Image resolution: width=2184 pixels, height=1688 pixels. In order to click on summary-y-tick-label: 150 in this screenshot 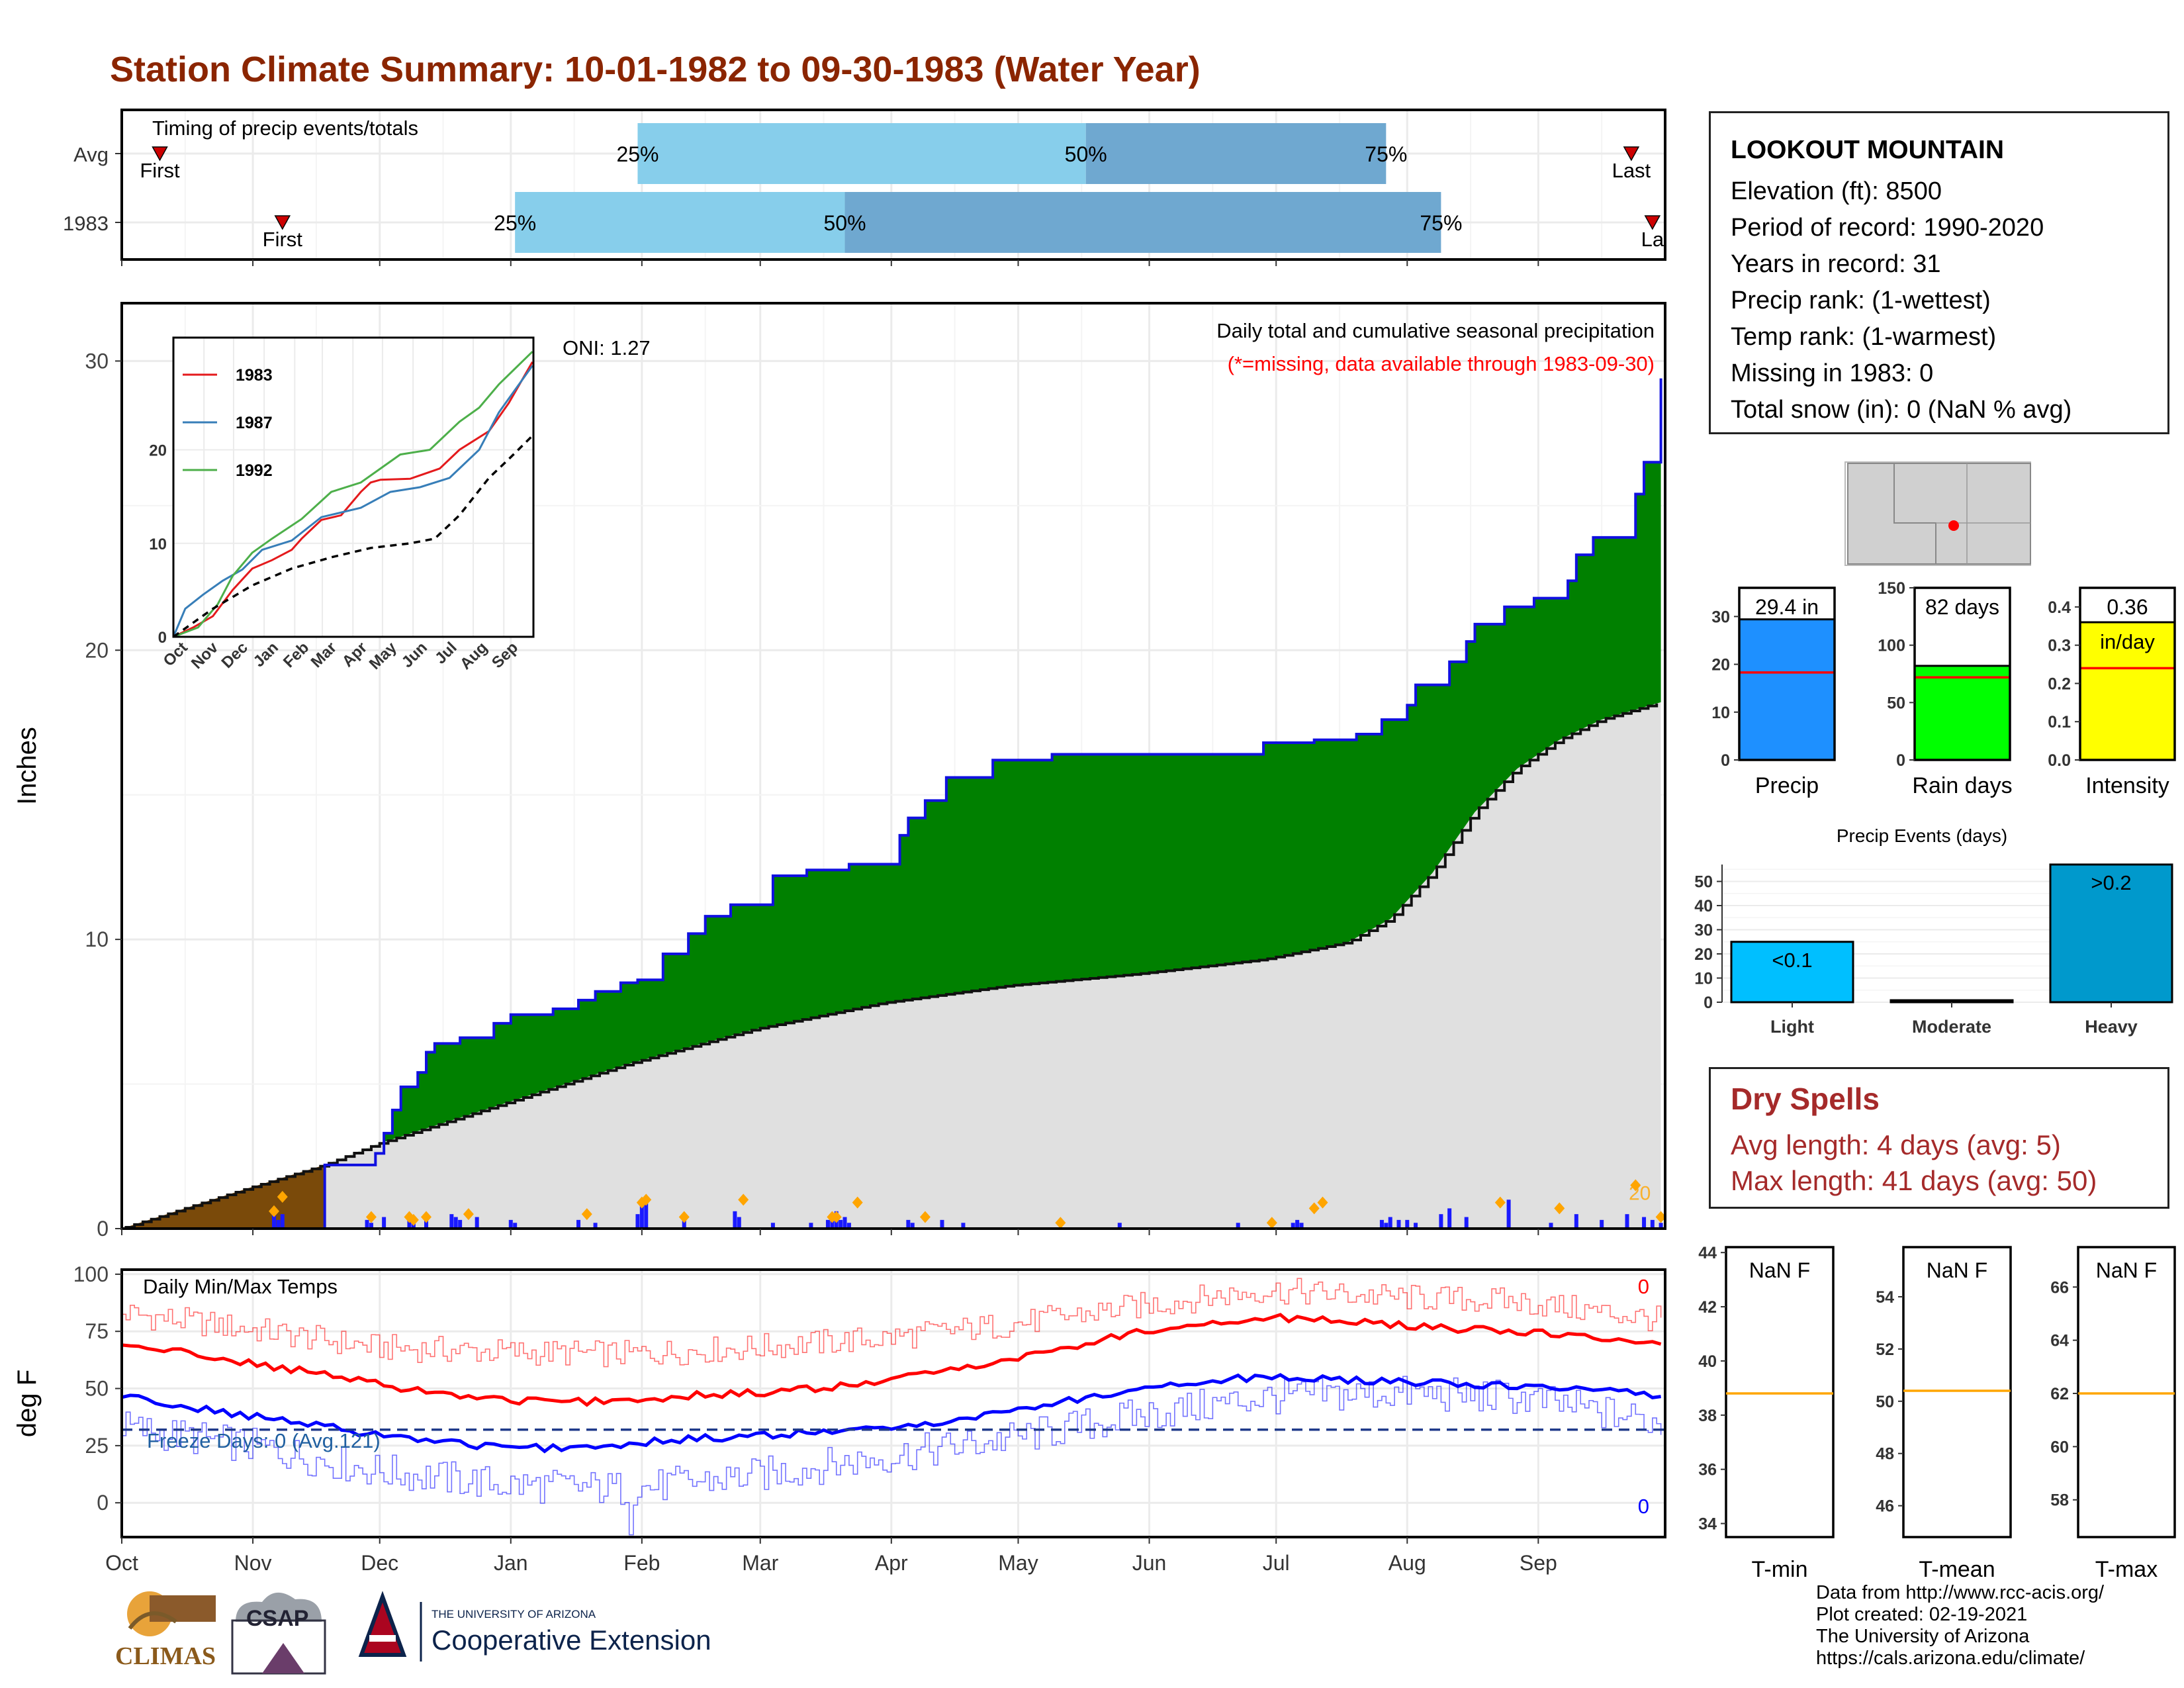, I will do `click(1891, 588)`.